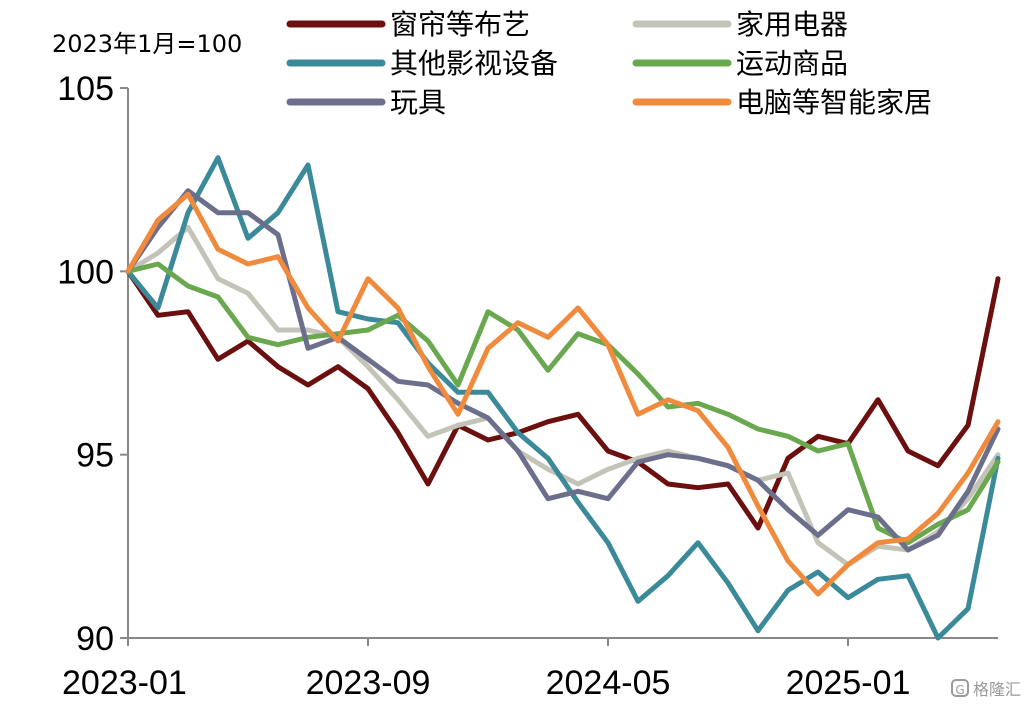 The width and height of the screenshot is (1027, 706). I want to click on legend-label: 运动商品, so click(792, 63).